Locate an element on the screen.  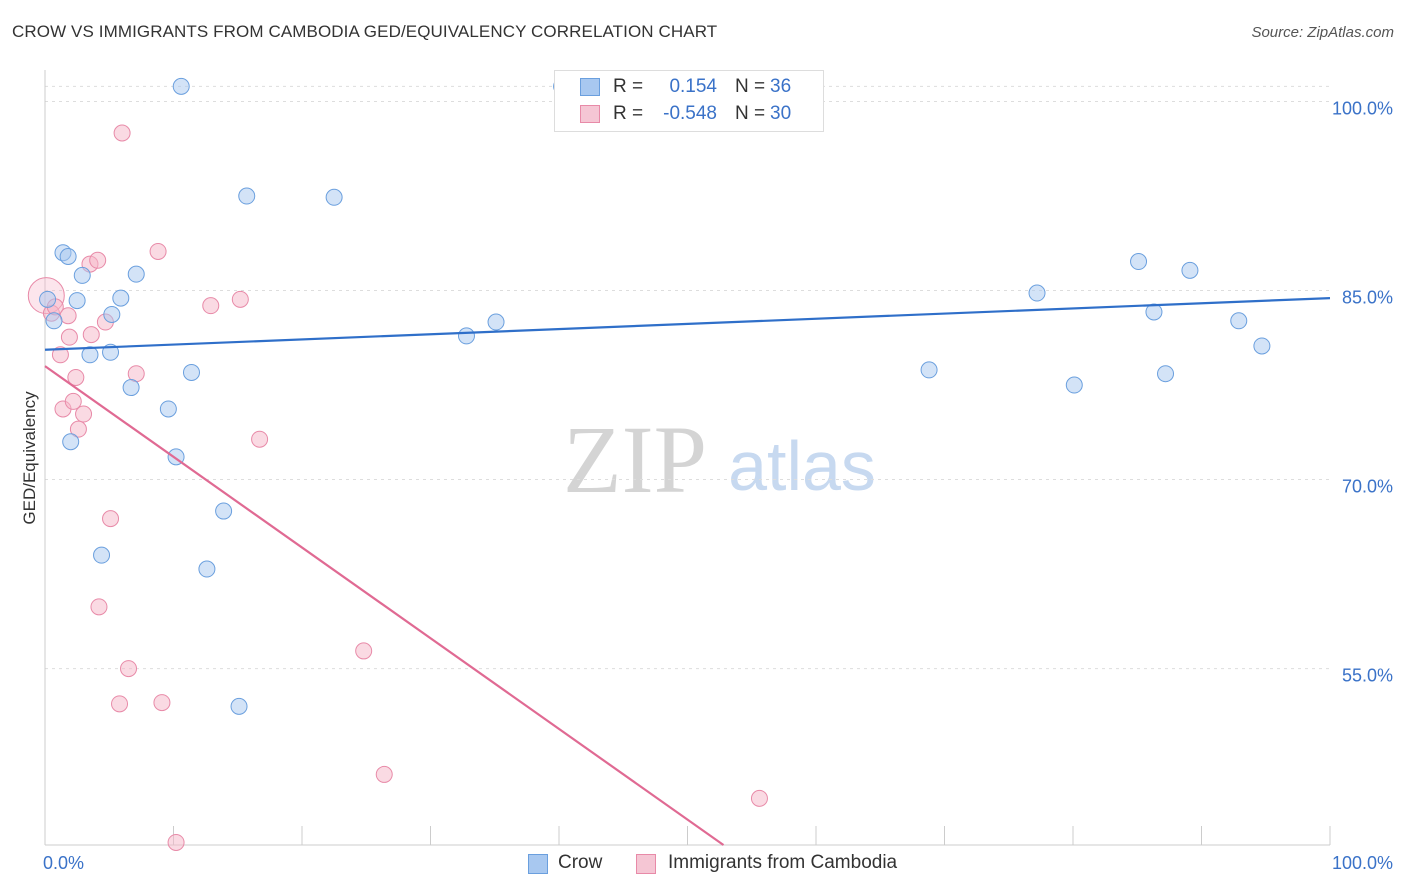
series-swatch-crow is located at coordinates (538, 864).